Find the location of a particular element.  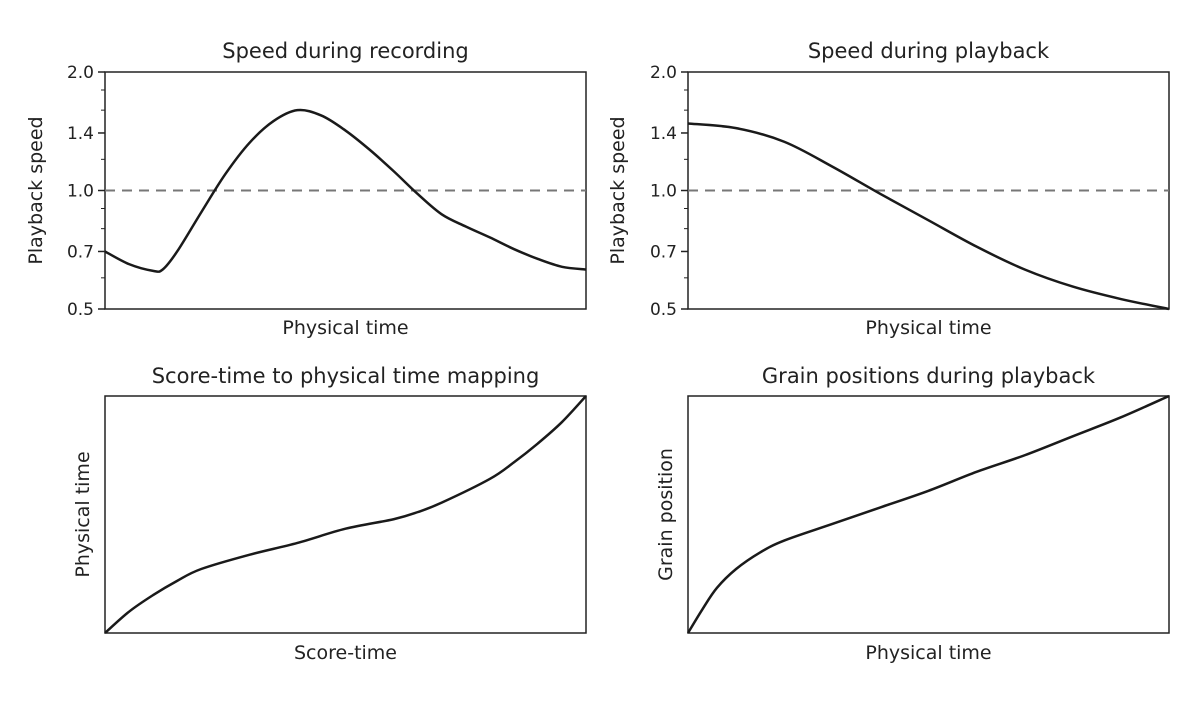

panel-1-y-ticks: 2.0 1.4 1.0 0.7 0.5 is located at coordinates (86, 191).